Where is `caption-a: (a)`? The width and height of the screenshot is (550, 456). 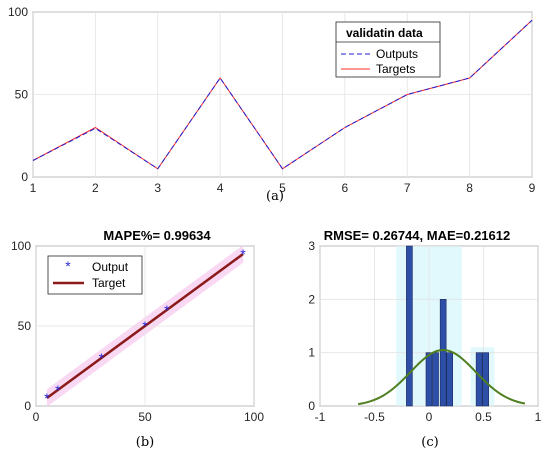
caption-a: (a) is located at coordinates (275, 196).